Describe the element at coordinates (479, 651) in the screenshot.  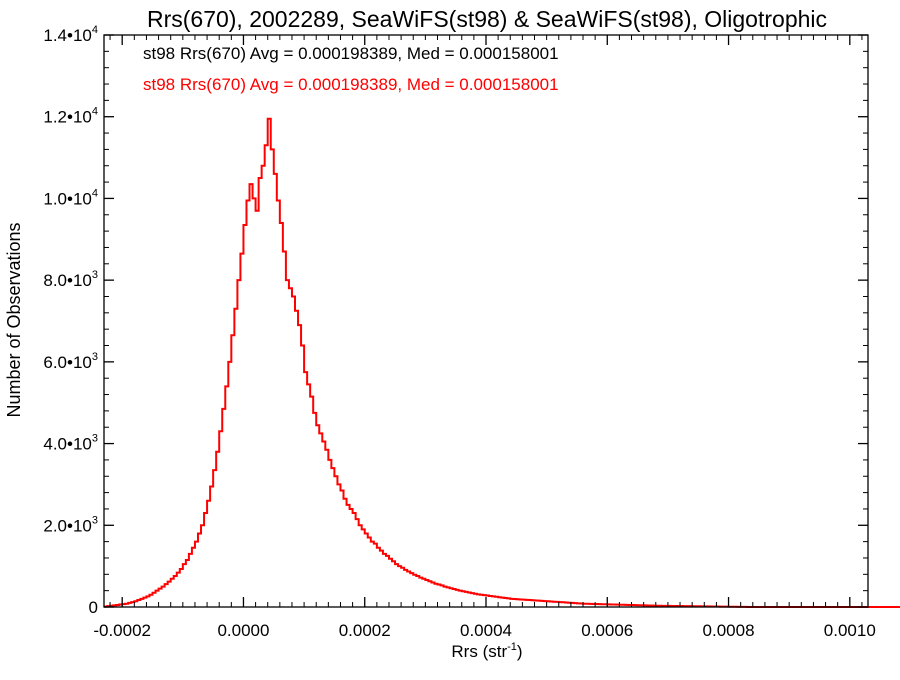
I see `x-axis-label-main: Rrs (str` at that location.